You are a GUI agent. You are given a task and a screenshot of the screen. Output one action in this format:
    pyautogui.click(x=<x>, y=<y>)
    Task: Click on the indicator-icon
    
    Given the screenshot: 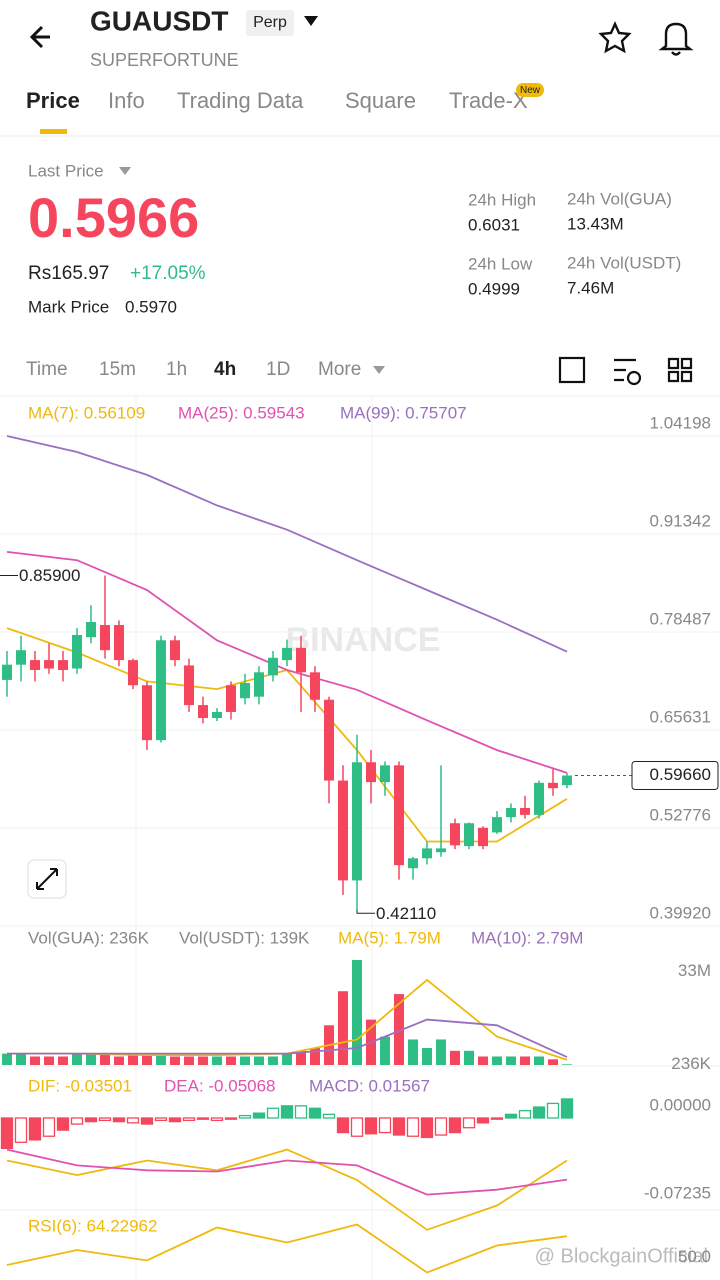 What is the action you would take?
    pyautogui.click(x=628, y=372)
    